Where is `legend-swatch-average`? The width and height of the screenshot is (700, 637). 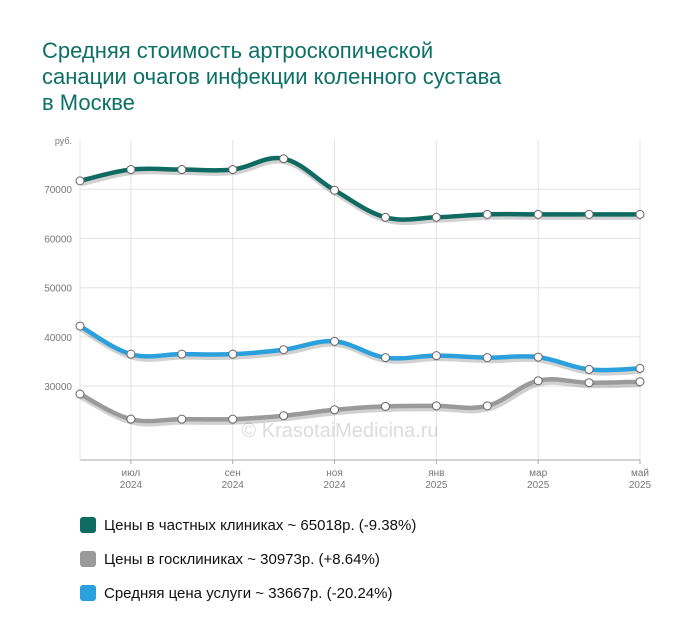
legend-swatch-average is located at coordinates (88, 593).